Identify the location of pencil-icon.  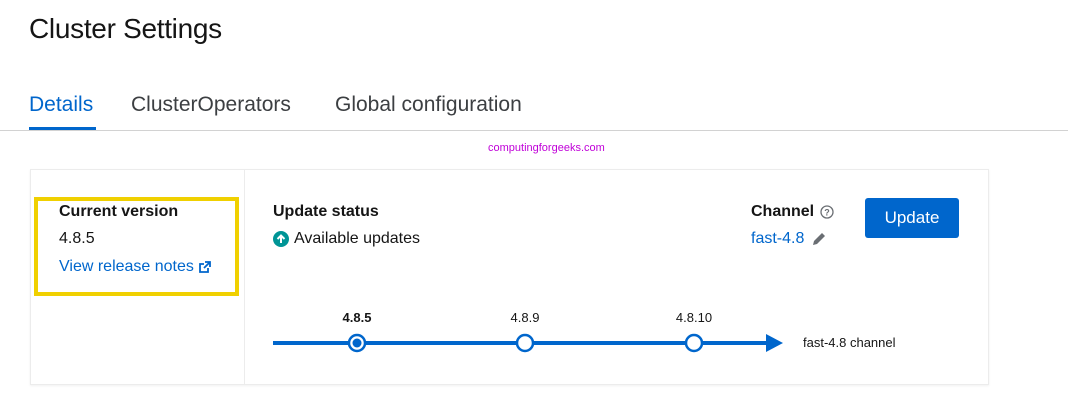
(819, 239).